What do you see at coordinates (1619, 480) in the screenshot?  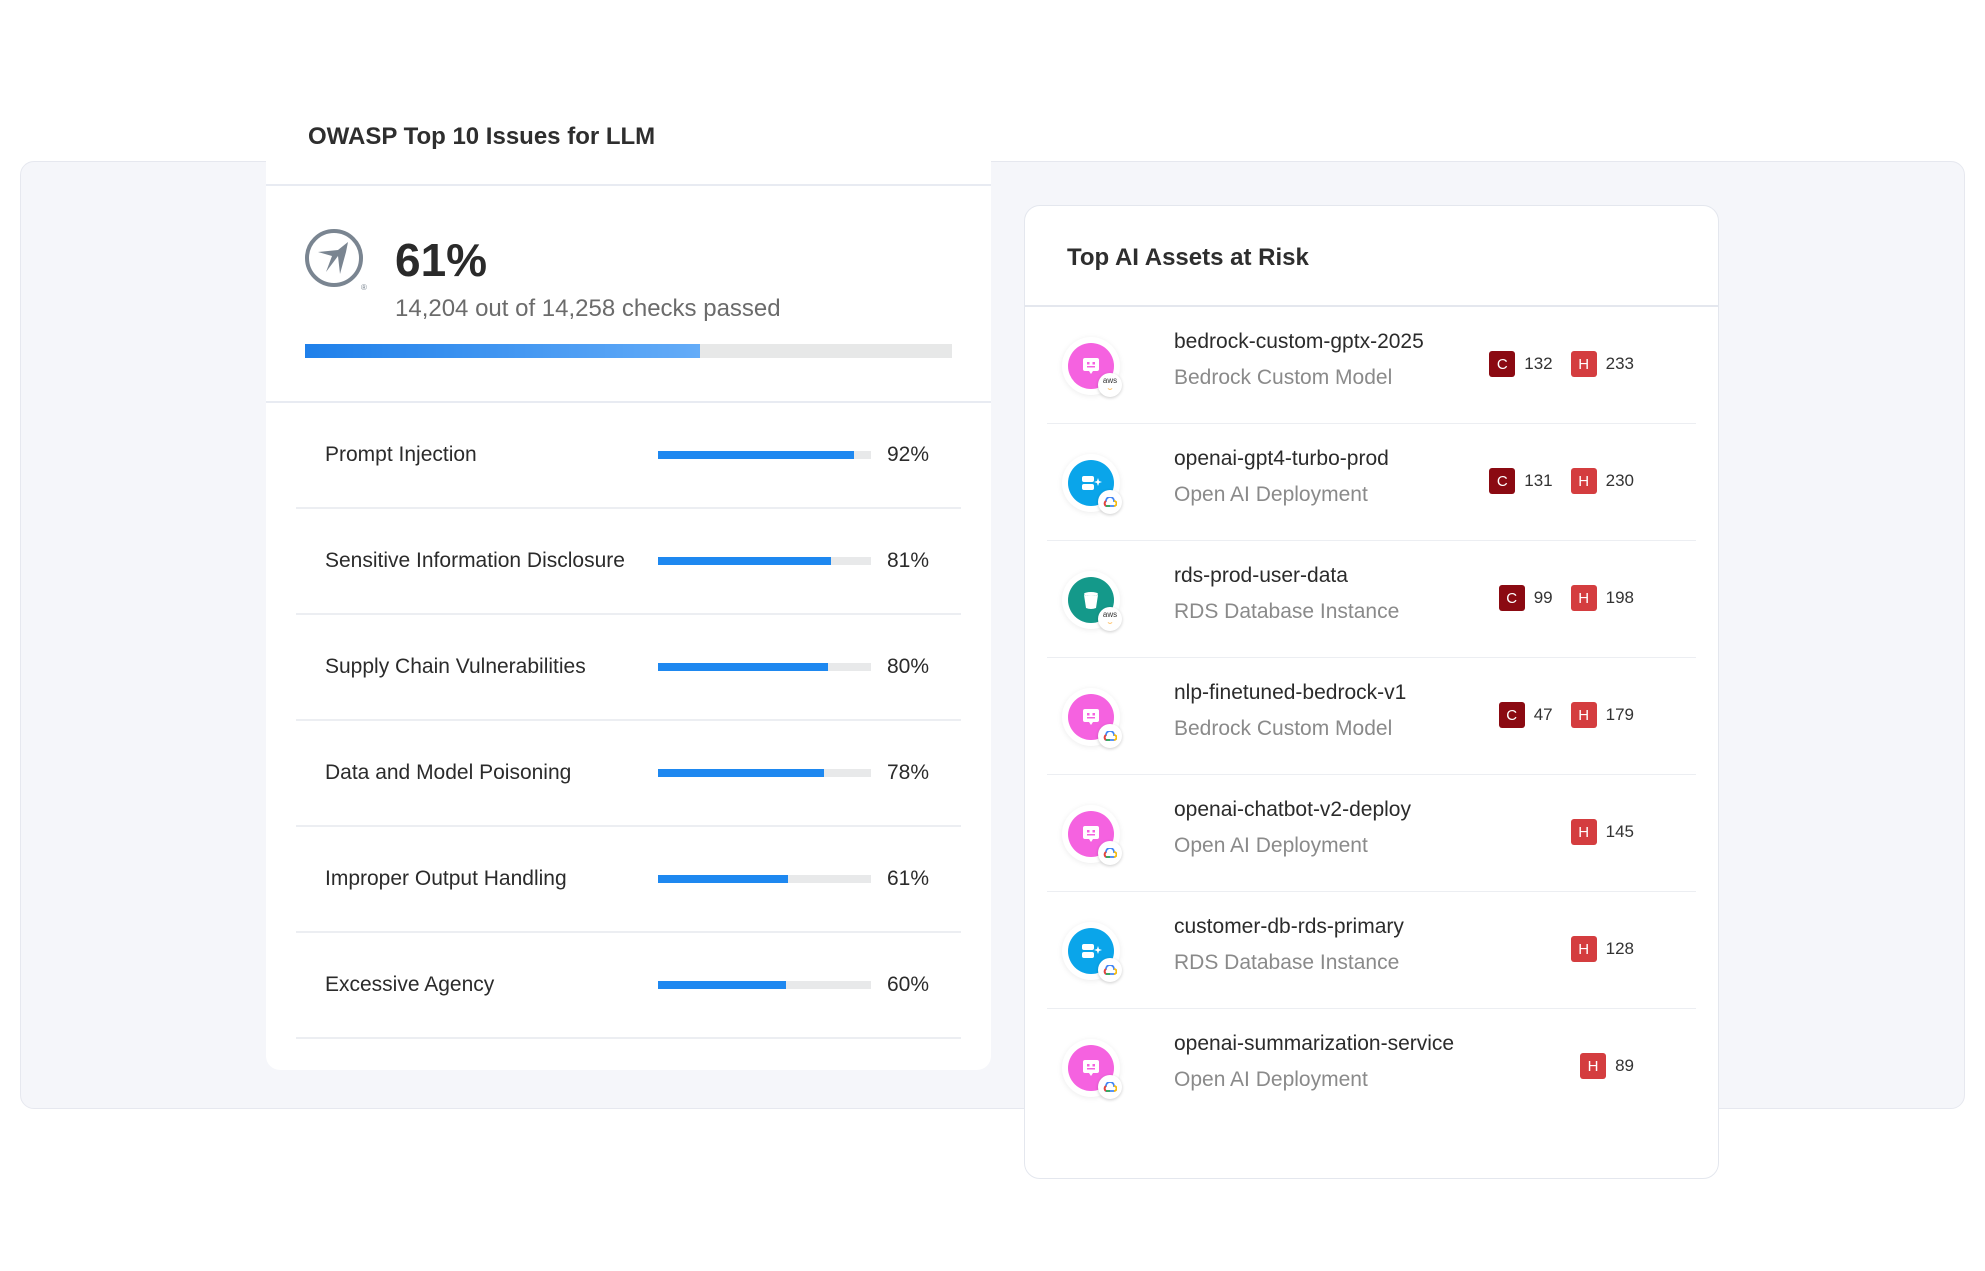 I see `high-number: 230` at bounding box center [1619, 480].